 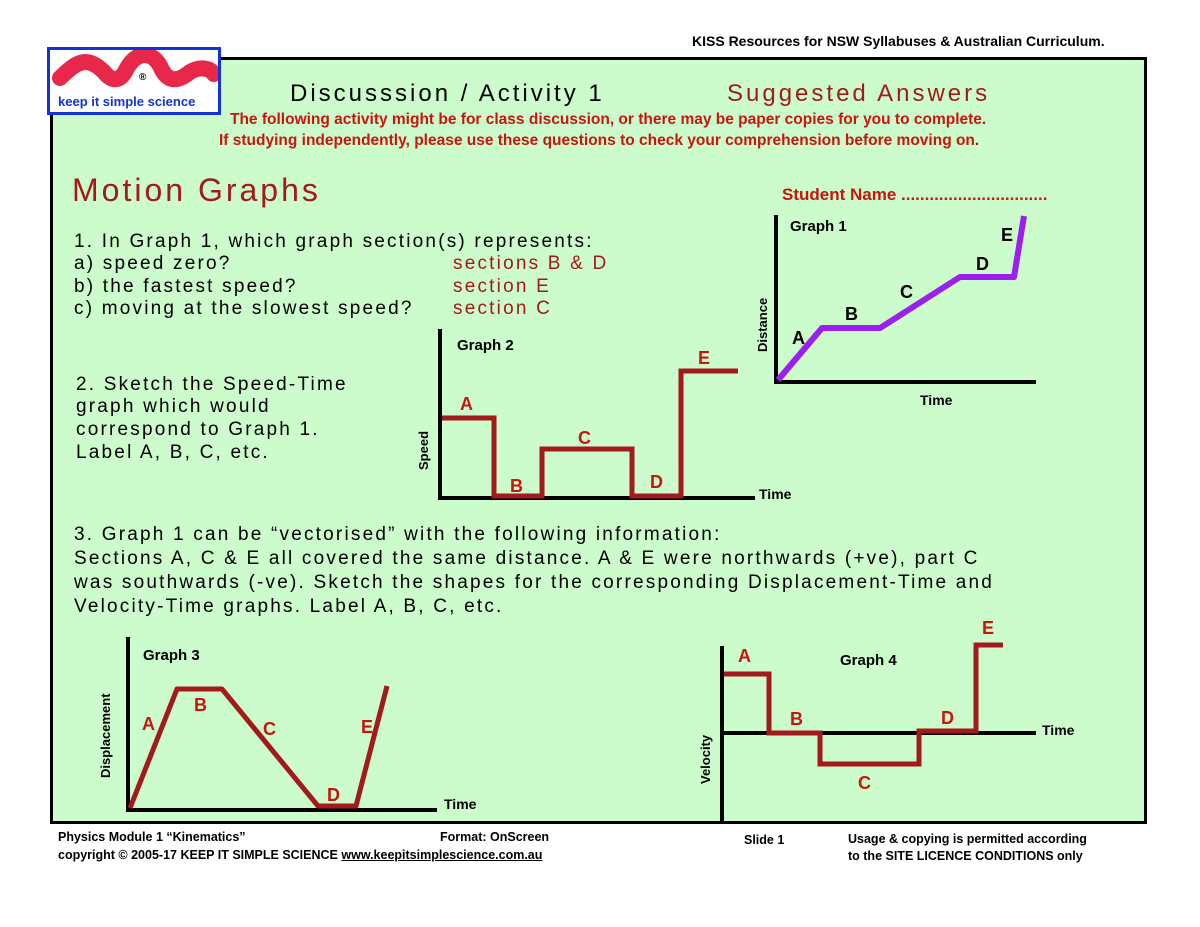 I want to click on activity-title: Discusssion / Activity 1, so click(x=447, y=93).